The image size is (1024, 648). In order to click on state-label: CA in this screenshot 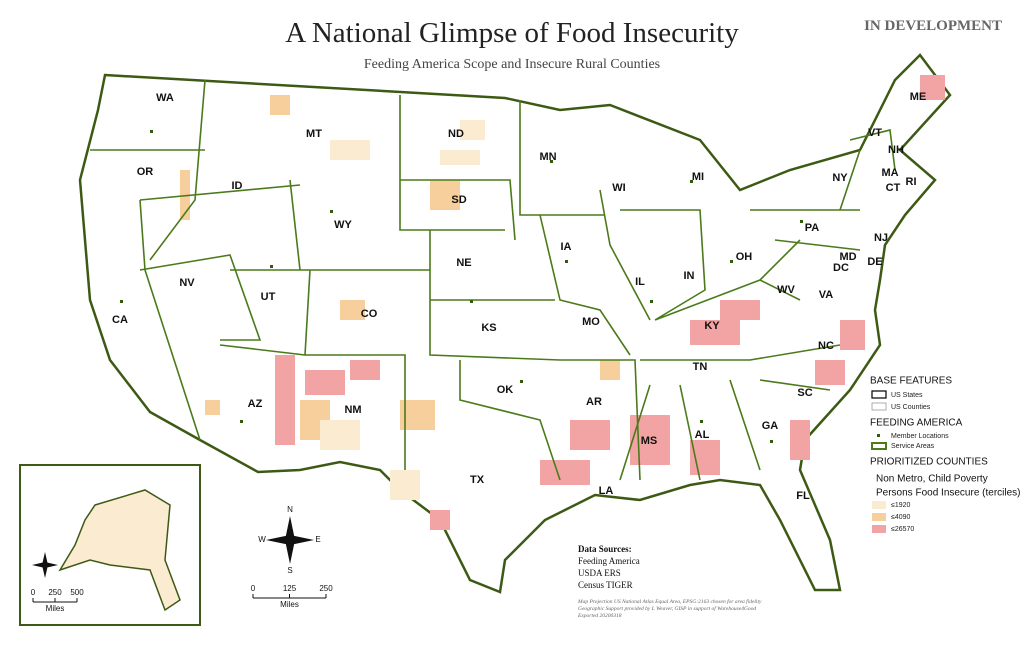, I will do `click(120, 320)`.